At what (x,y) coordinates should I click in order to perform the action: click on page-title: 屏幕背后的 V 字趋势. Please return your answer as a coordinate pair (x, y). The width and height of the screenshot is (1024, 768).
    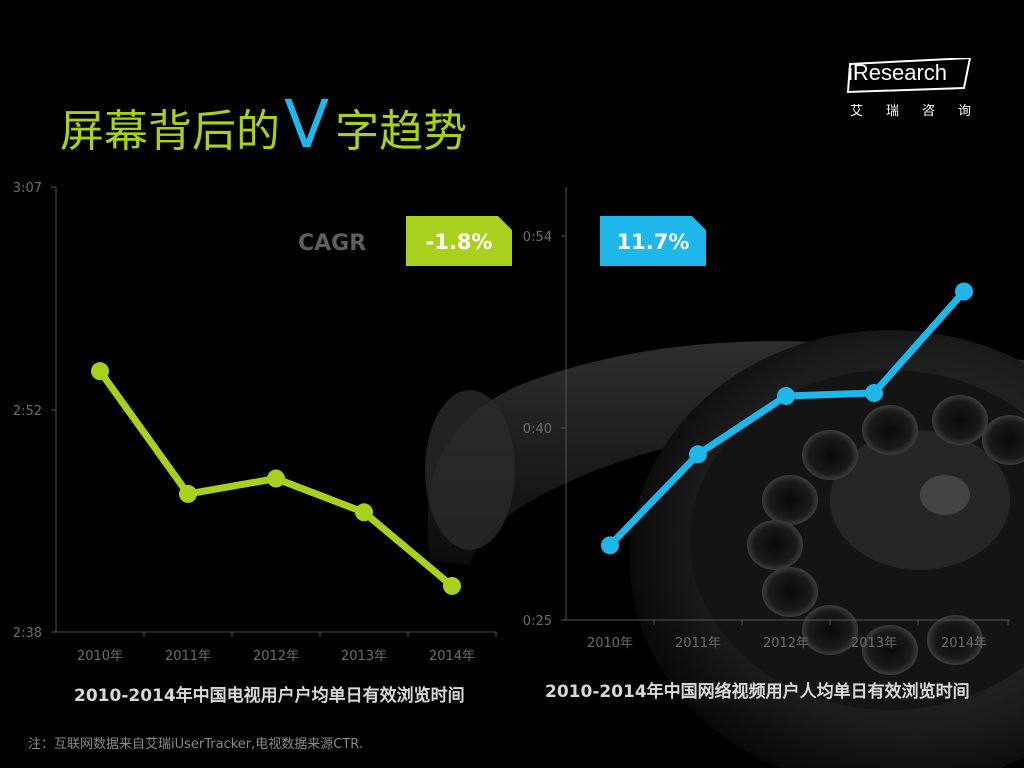
    Looking at the image, I should click on (263, 108).